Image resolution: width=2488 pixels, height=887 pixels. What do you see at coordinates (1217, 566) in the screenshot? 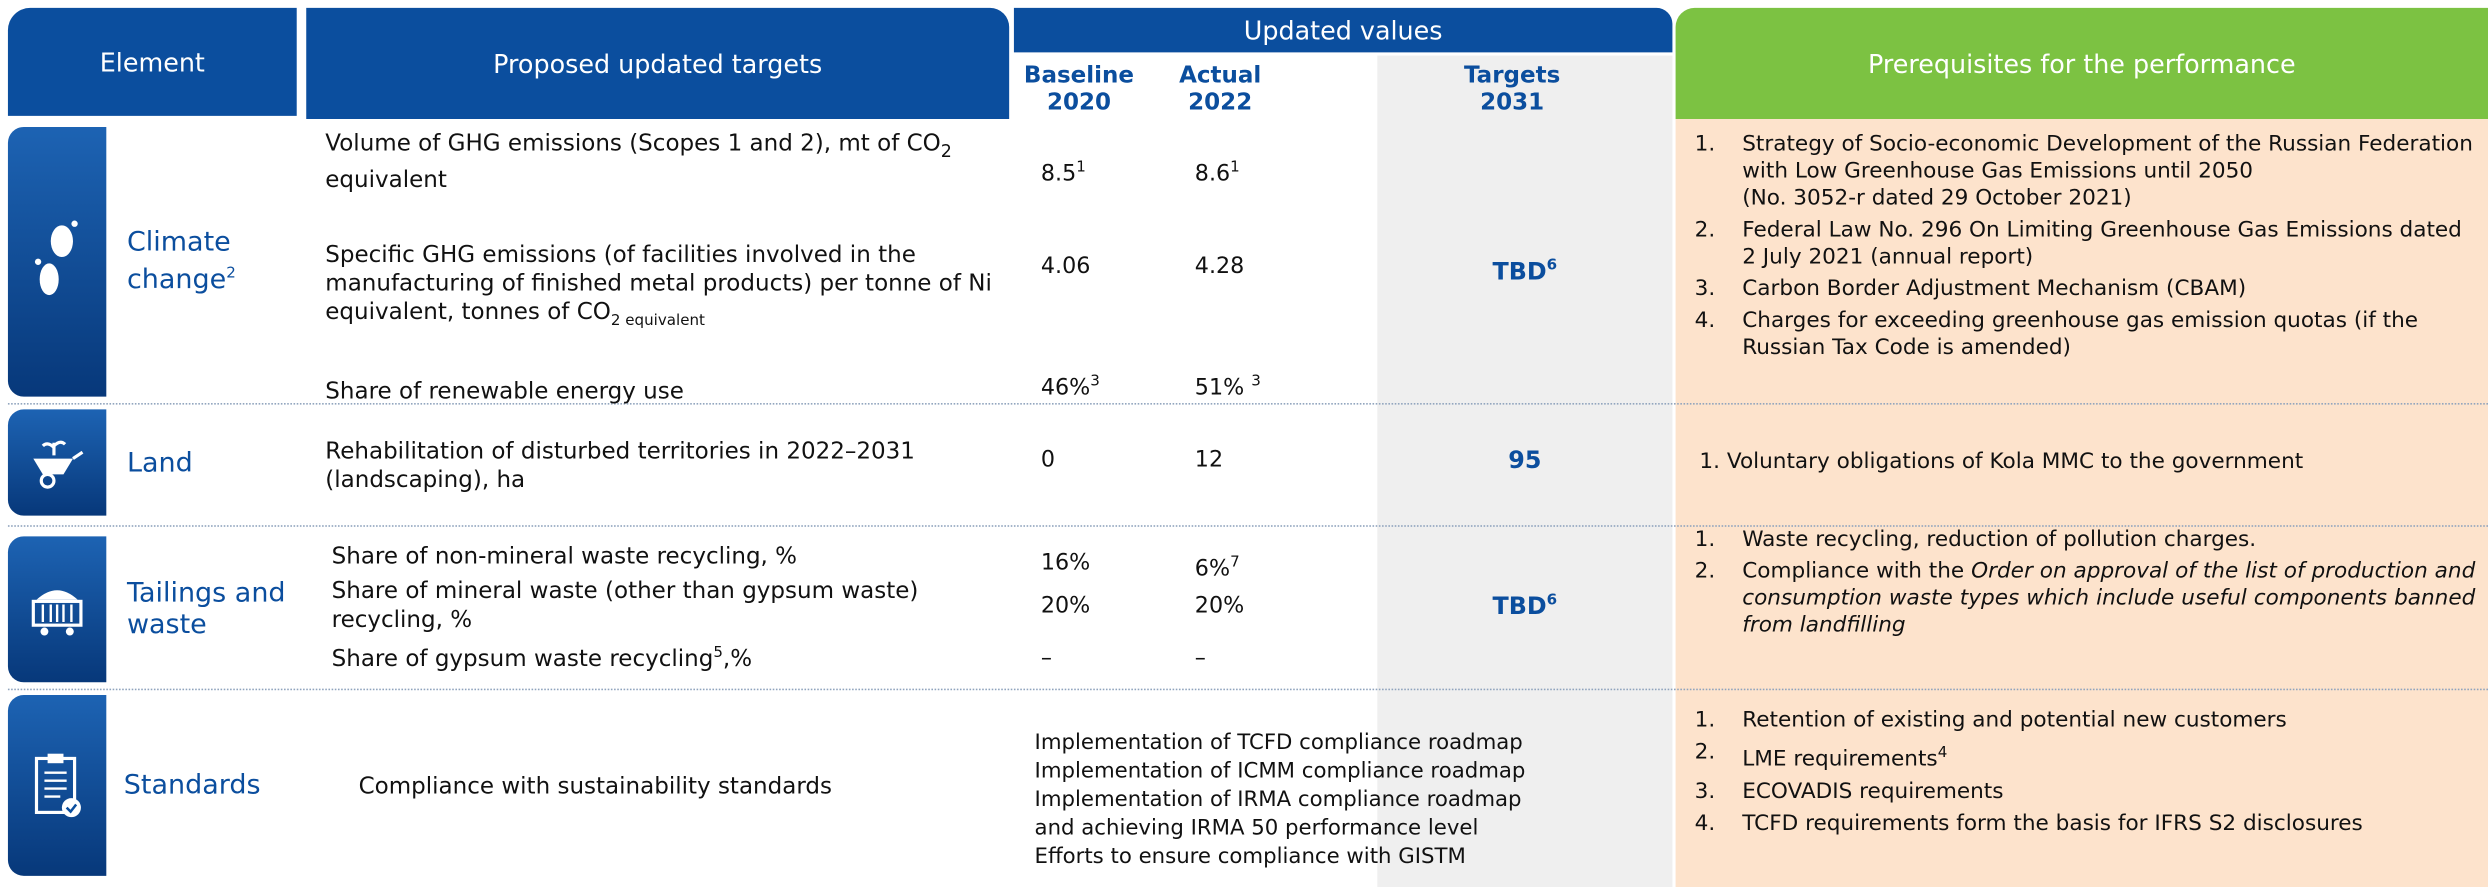
I see `actual-value: 6%7` at bounding box center [1217, 566].